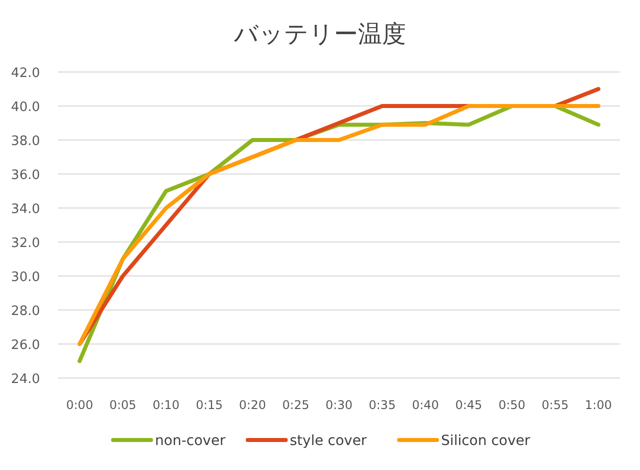  Describe the element at coordinates (25, 345) in the screenshot. I see `y-tick-label: 26.0` at that location.